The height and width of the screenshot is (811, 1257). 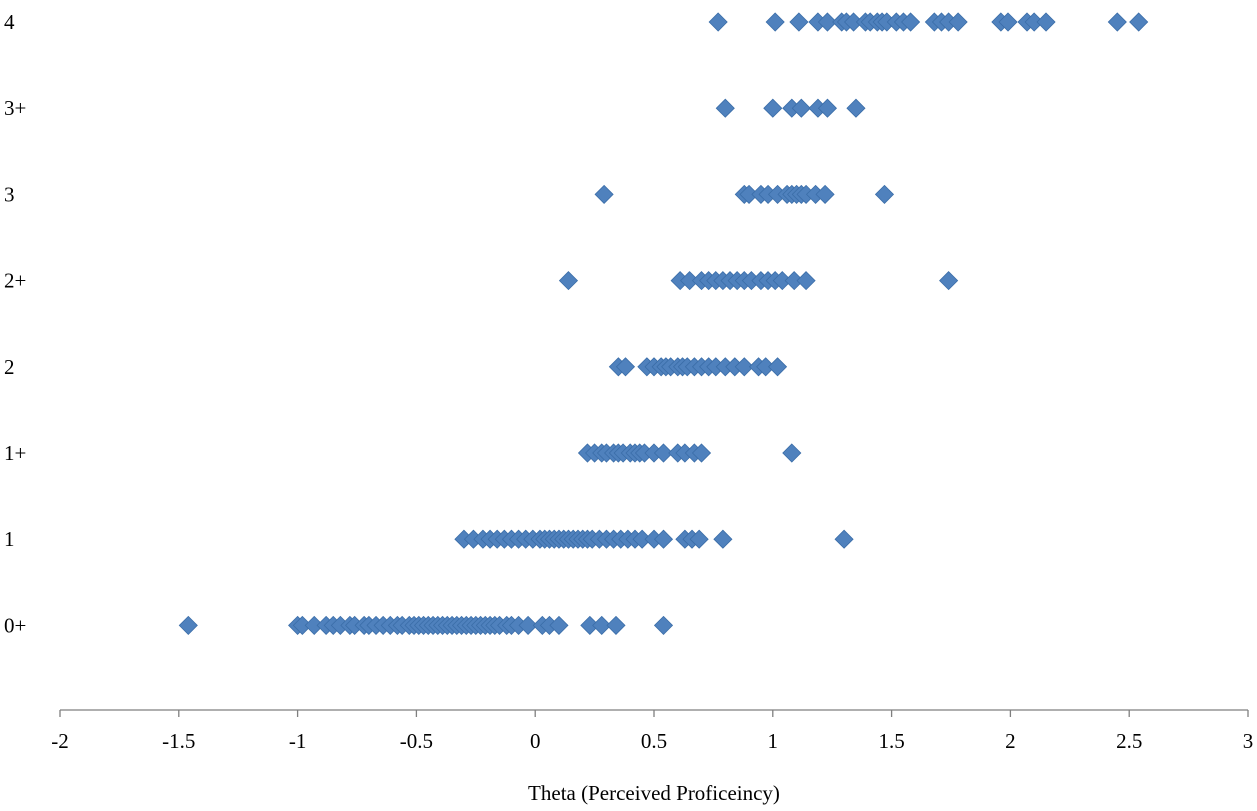 What do you see at coordinates (9, 367) in the screenshot?
I see `y-category-label: 2` at bounding box center [9, 367].